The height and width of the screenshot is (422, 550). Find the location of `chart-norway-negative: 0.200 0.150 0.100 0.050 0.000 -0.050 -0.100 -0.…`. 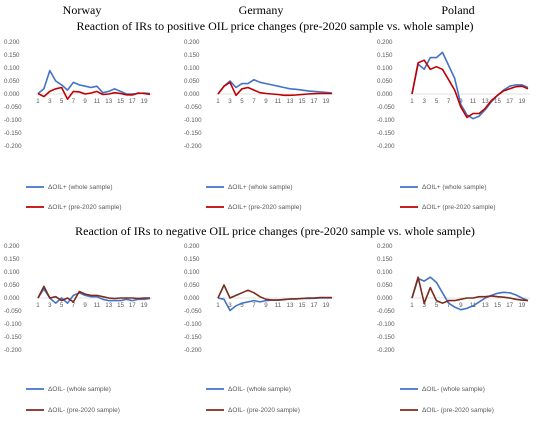

chart-norway-negative: 0.200 0.150 0.100 0.050 0.000 -0.050 -0.100 -0.… is located at coordinates (78, 328).